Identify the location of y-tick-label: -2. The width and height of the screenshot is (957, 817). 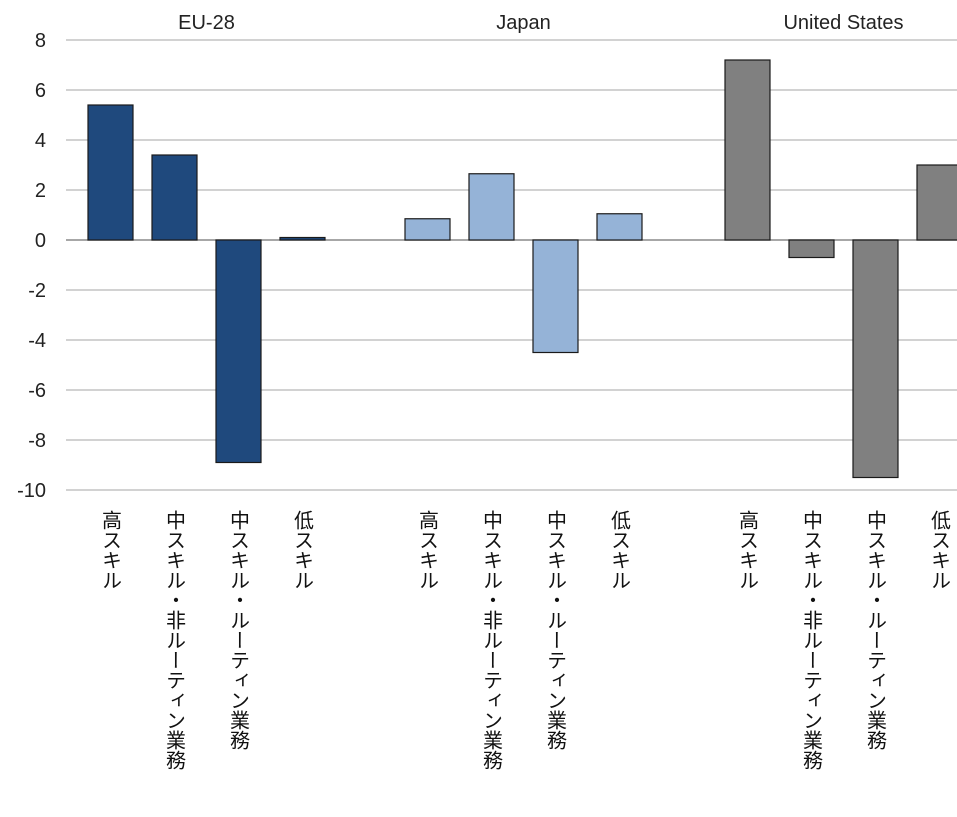
(37, 291).